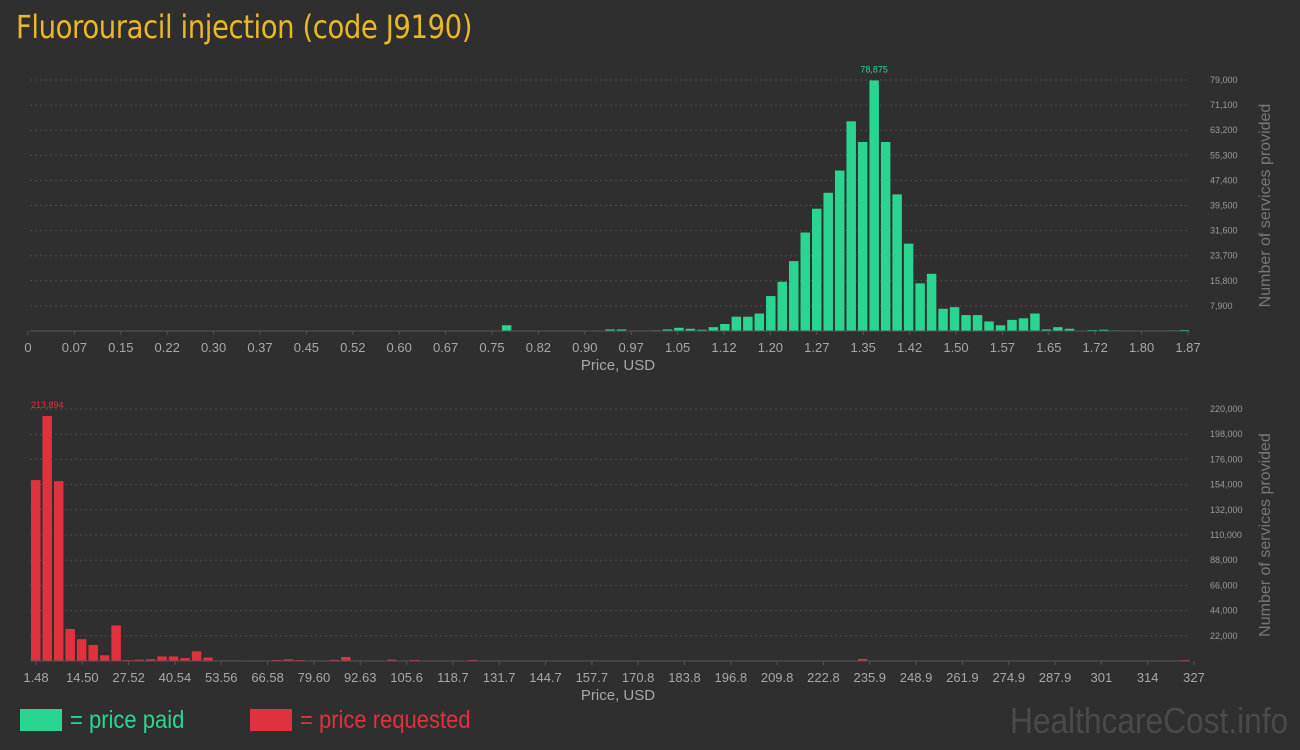  I want to click on x-tick-label: 261.9, so click(962, 677).